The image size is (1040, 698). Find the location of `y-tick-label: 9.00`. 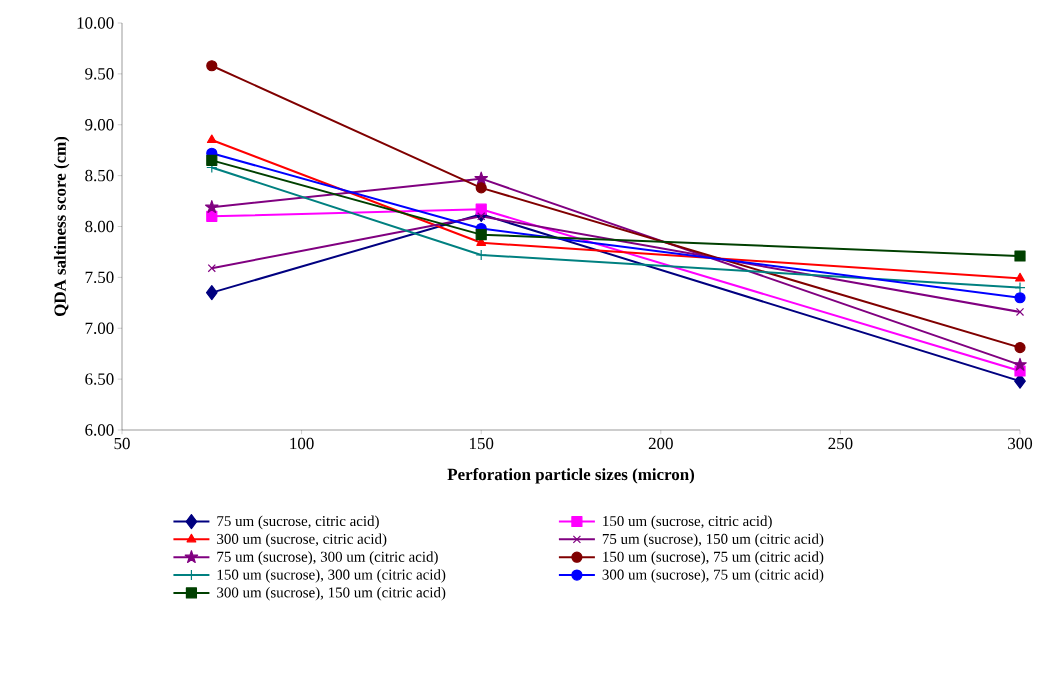

y-tick-label: 9.00 is located at coordinates (99, 125).